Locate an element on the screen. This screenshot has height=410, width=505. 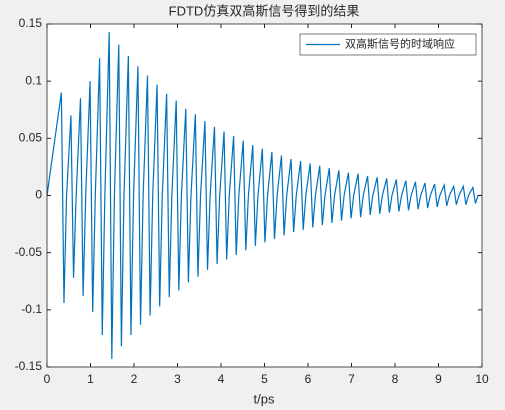
x-tick-label: 3 is located at coordinates (177, 379).